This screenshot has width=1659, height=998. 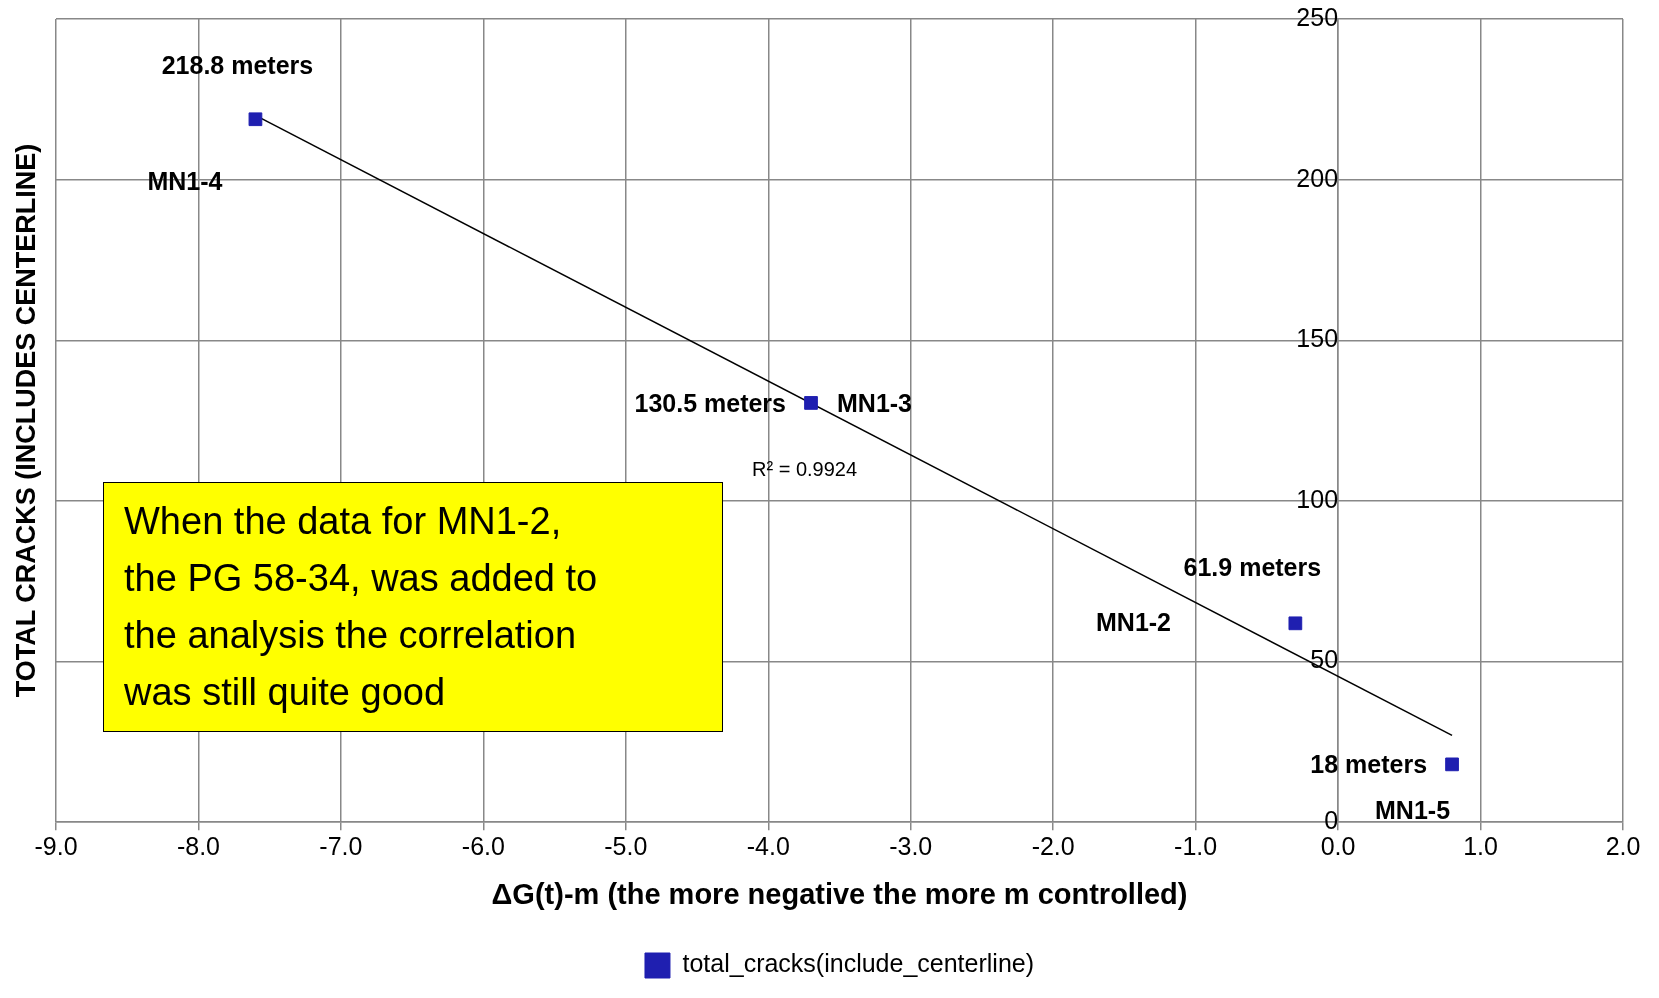 I want to click on x-tick-label: -4.0, so click(x=768, y=846).